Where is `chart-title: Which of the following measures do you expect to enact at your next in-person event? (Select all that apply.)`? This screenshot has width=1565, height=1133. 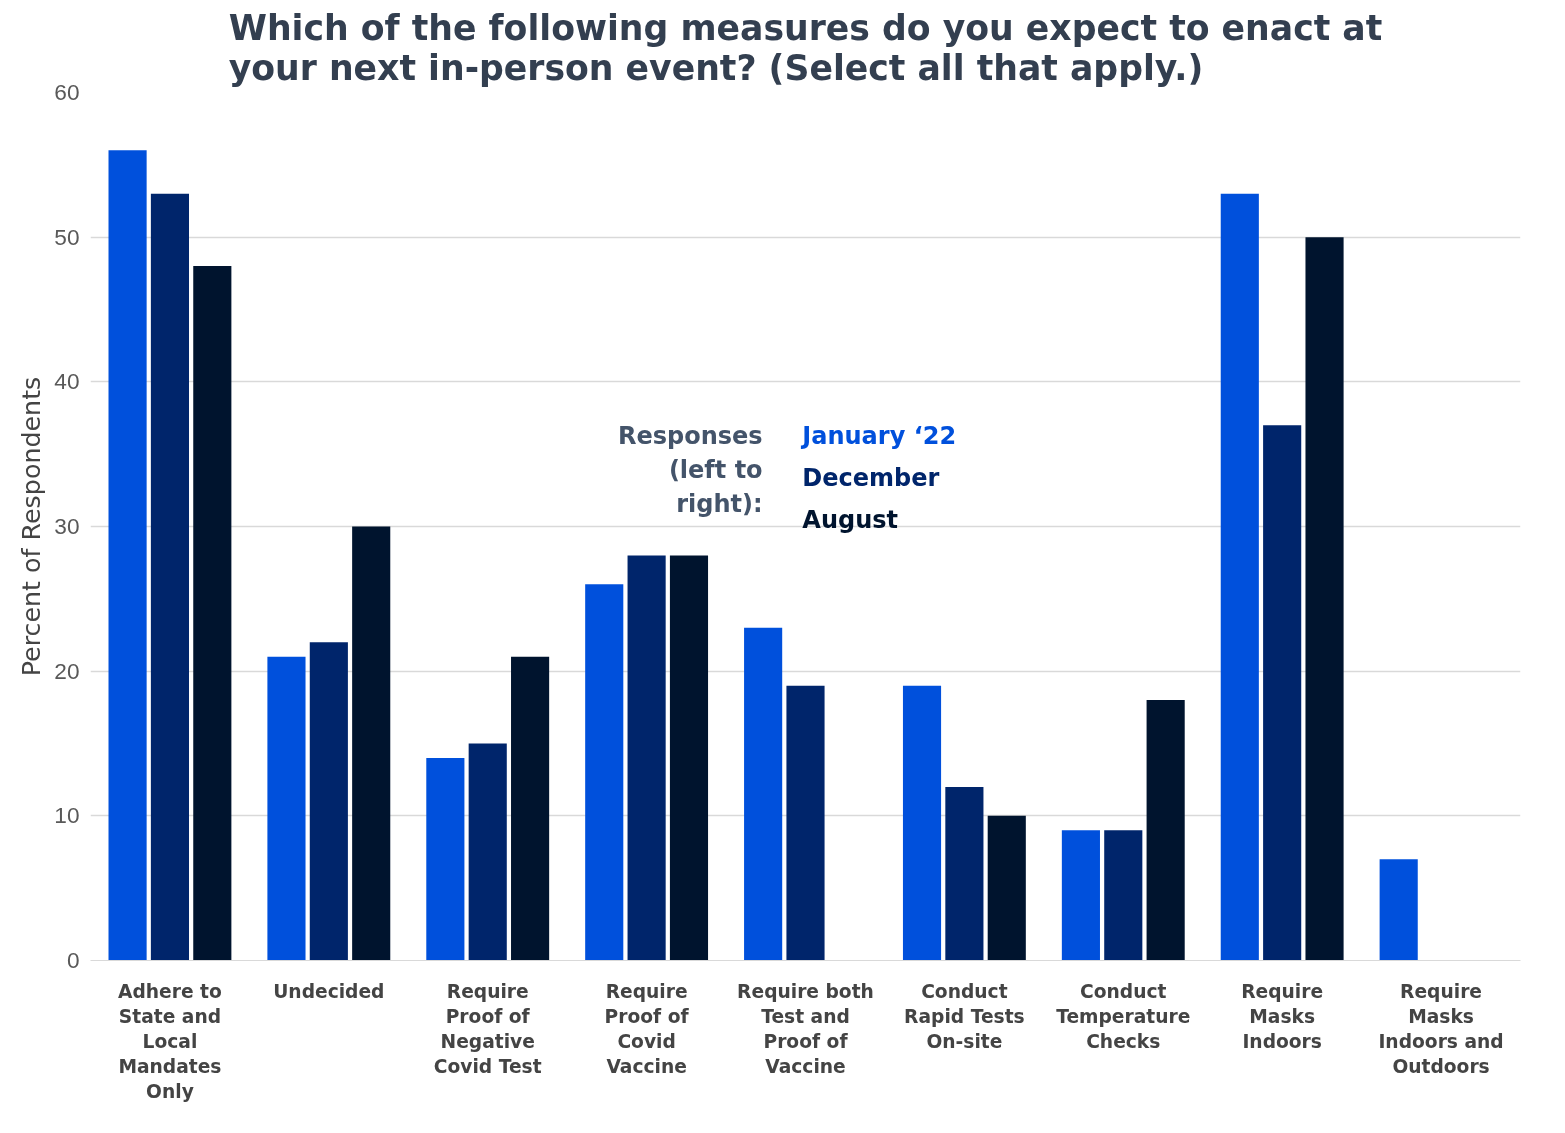
chart-title: Which of the following measures do you expect to enact at your next in-person event? (Select all that apply.) is located at coordinates (805, 47).